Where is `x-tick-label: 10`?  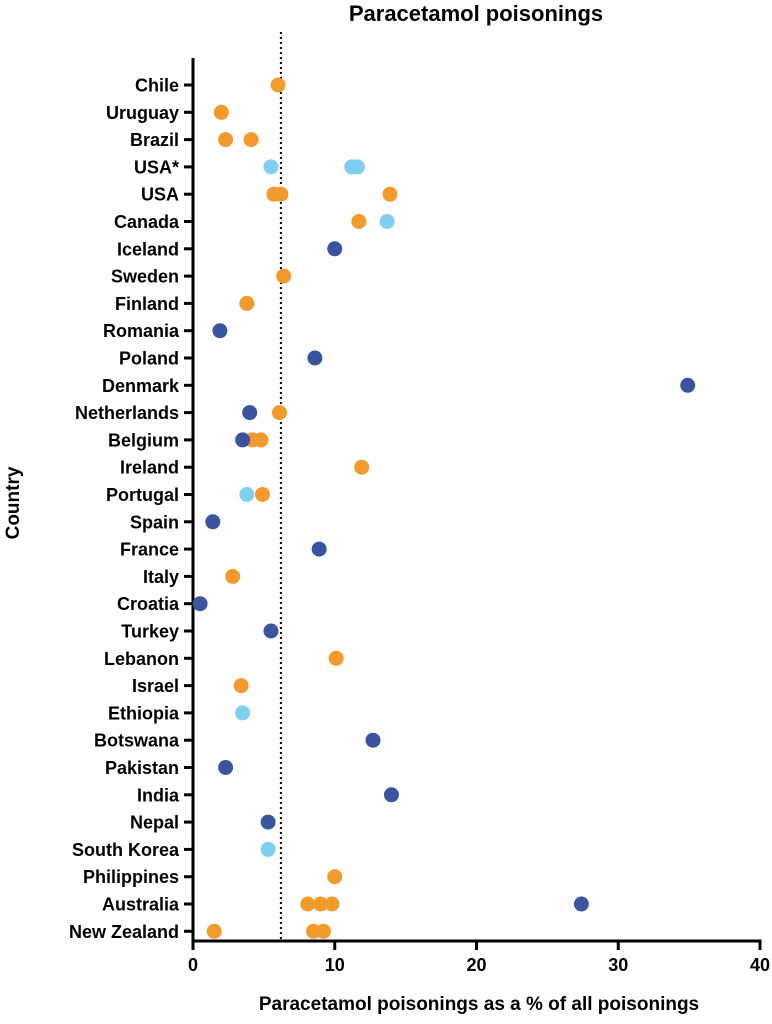
x-tick-label: 10 is located at coordinates (335, 965).